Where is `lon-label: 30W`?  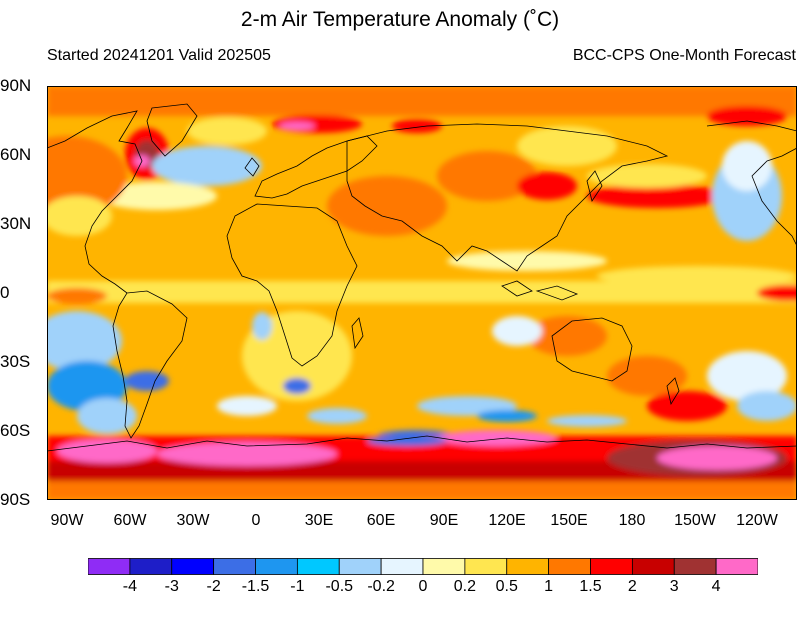 lon-label: 30W is located at coordinates (193, 520).